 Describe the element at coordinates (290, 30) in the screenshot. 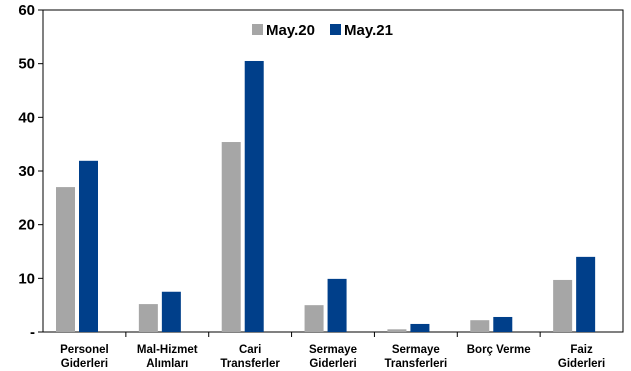

I see `legend-label: May.20` at that location.